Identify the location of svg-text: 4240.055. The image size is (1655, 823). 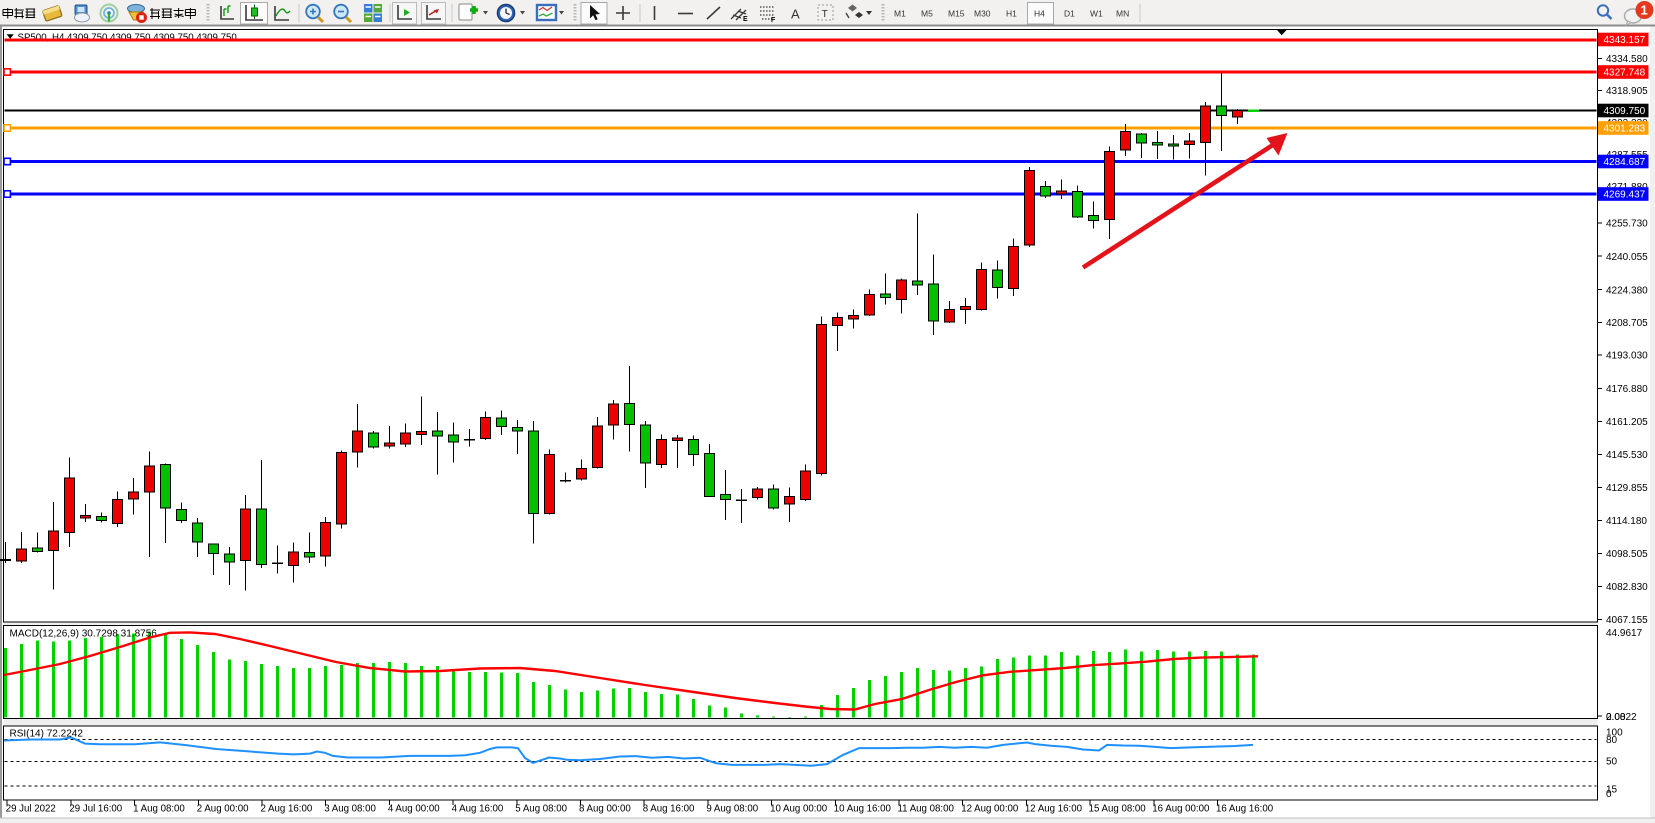
(1627, 257).